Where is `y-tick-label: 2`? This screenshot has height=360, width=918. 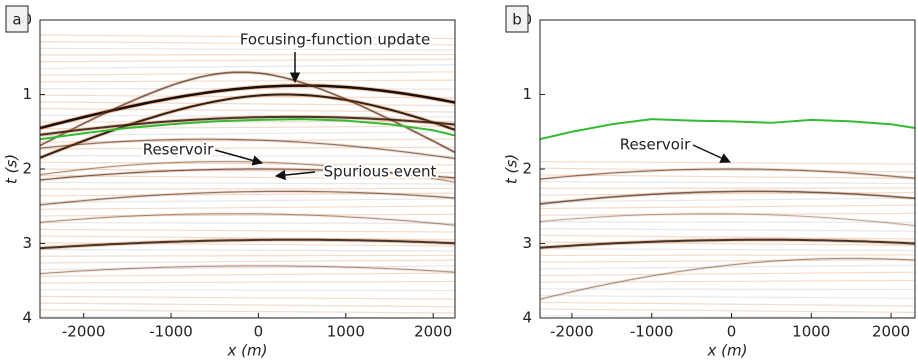
y-tick-label: 2 is located at coordinates (527, 169).